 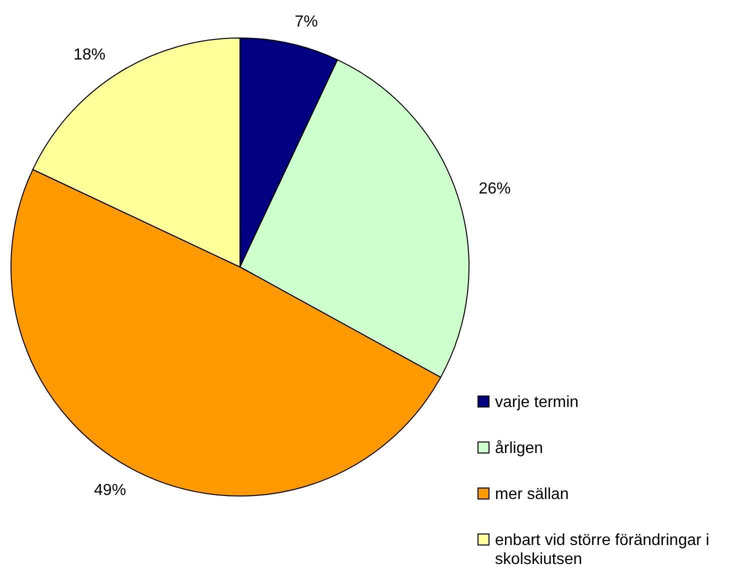 What do you see at coordinates (306, 21) in the screenshot?
I see `data-label: 7%` at bounding box center [306, 21].